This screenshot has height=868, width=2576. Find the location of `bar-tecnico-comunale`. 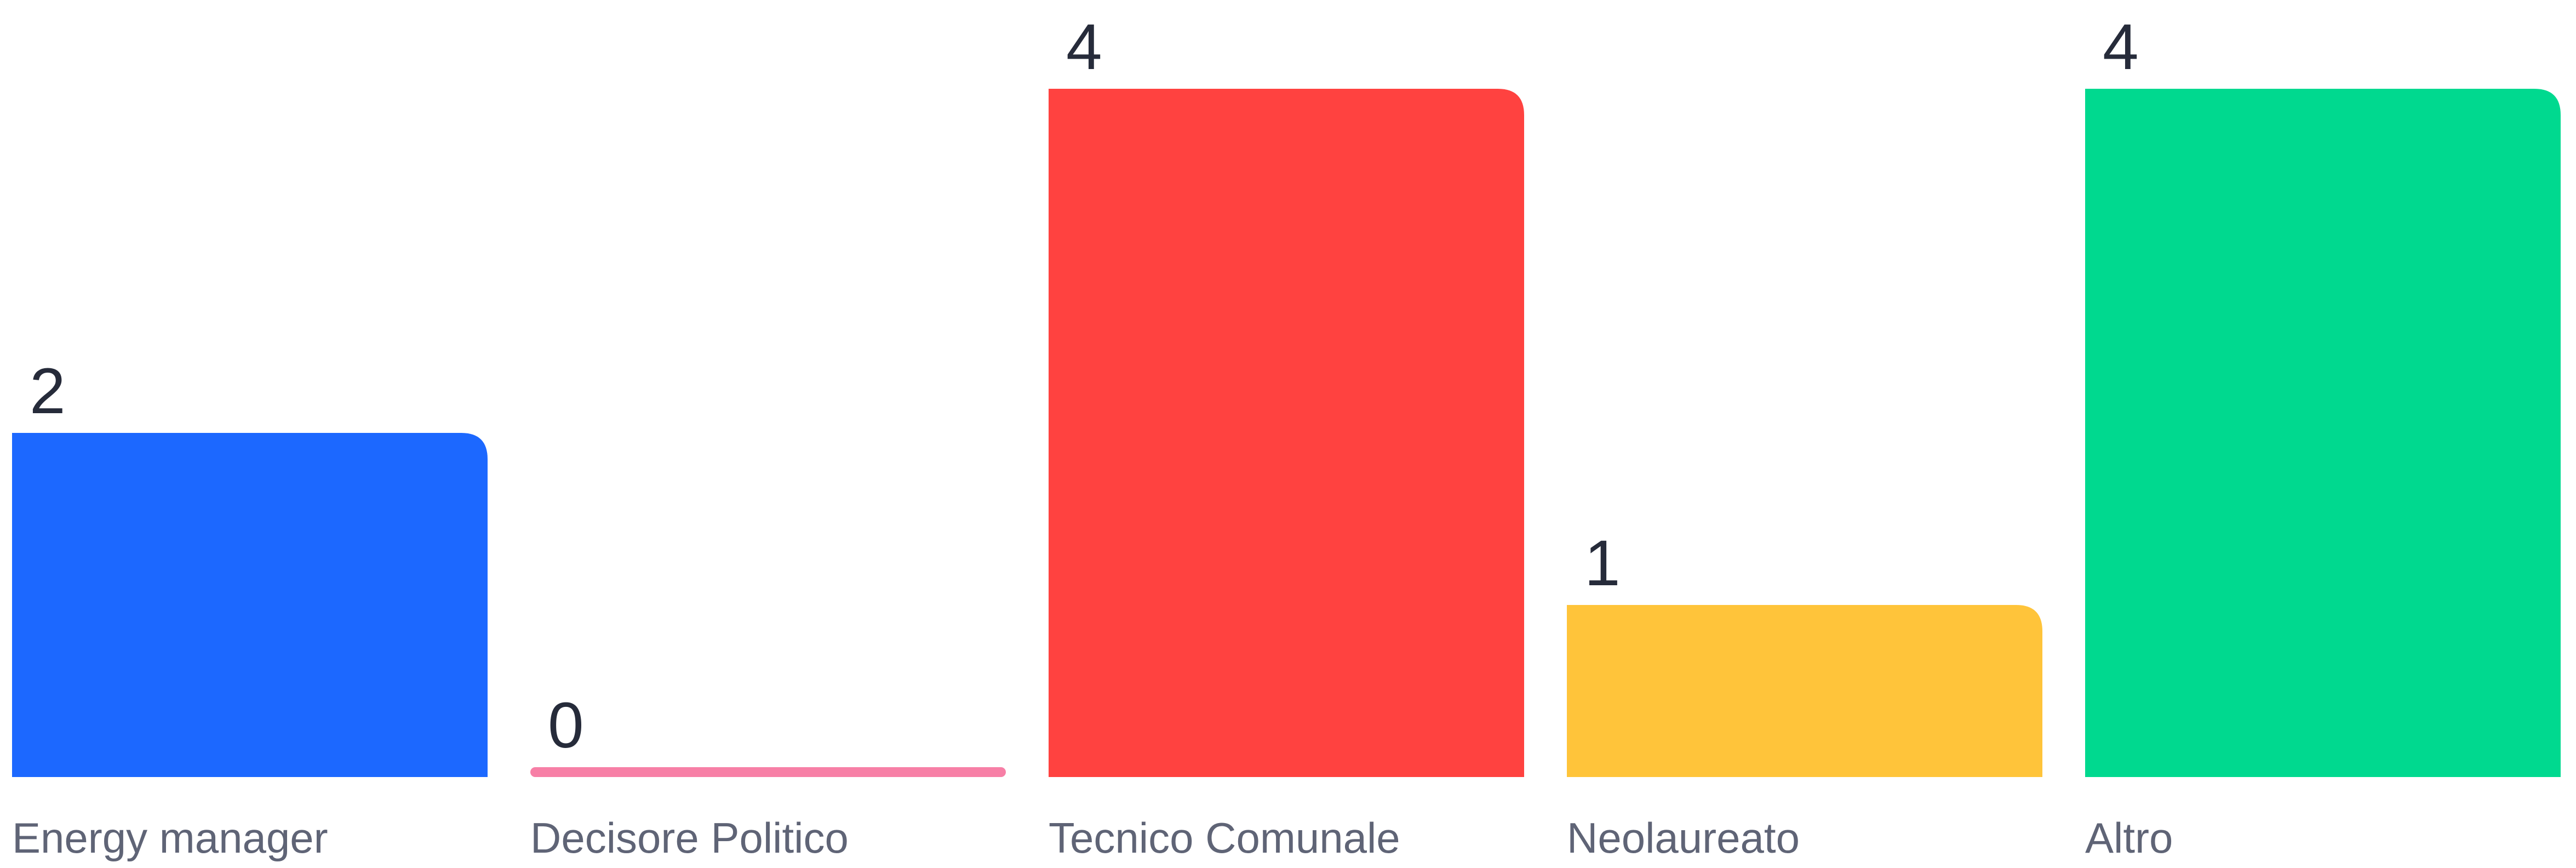

bar-tecnico-comunale is located at coordinates (1286, 433).